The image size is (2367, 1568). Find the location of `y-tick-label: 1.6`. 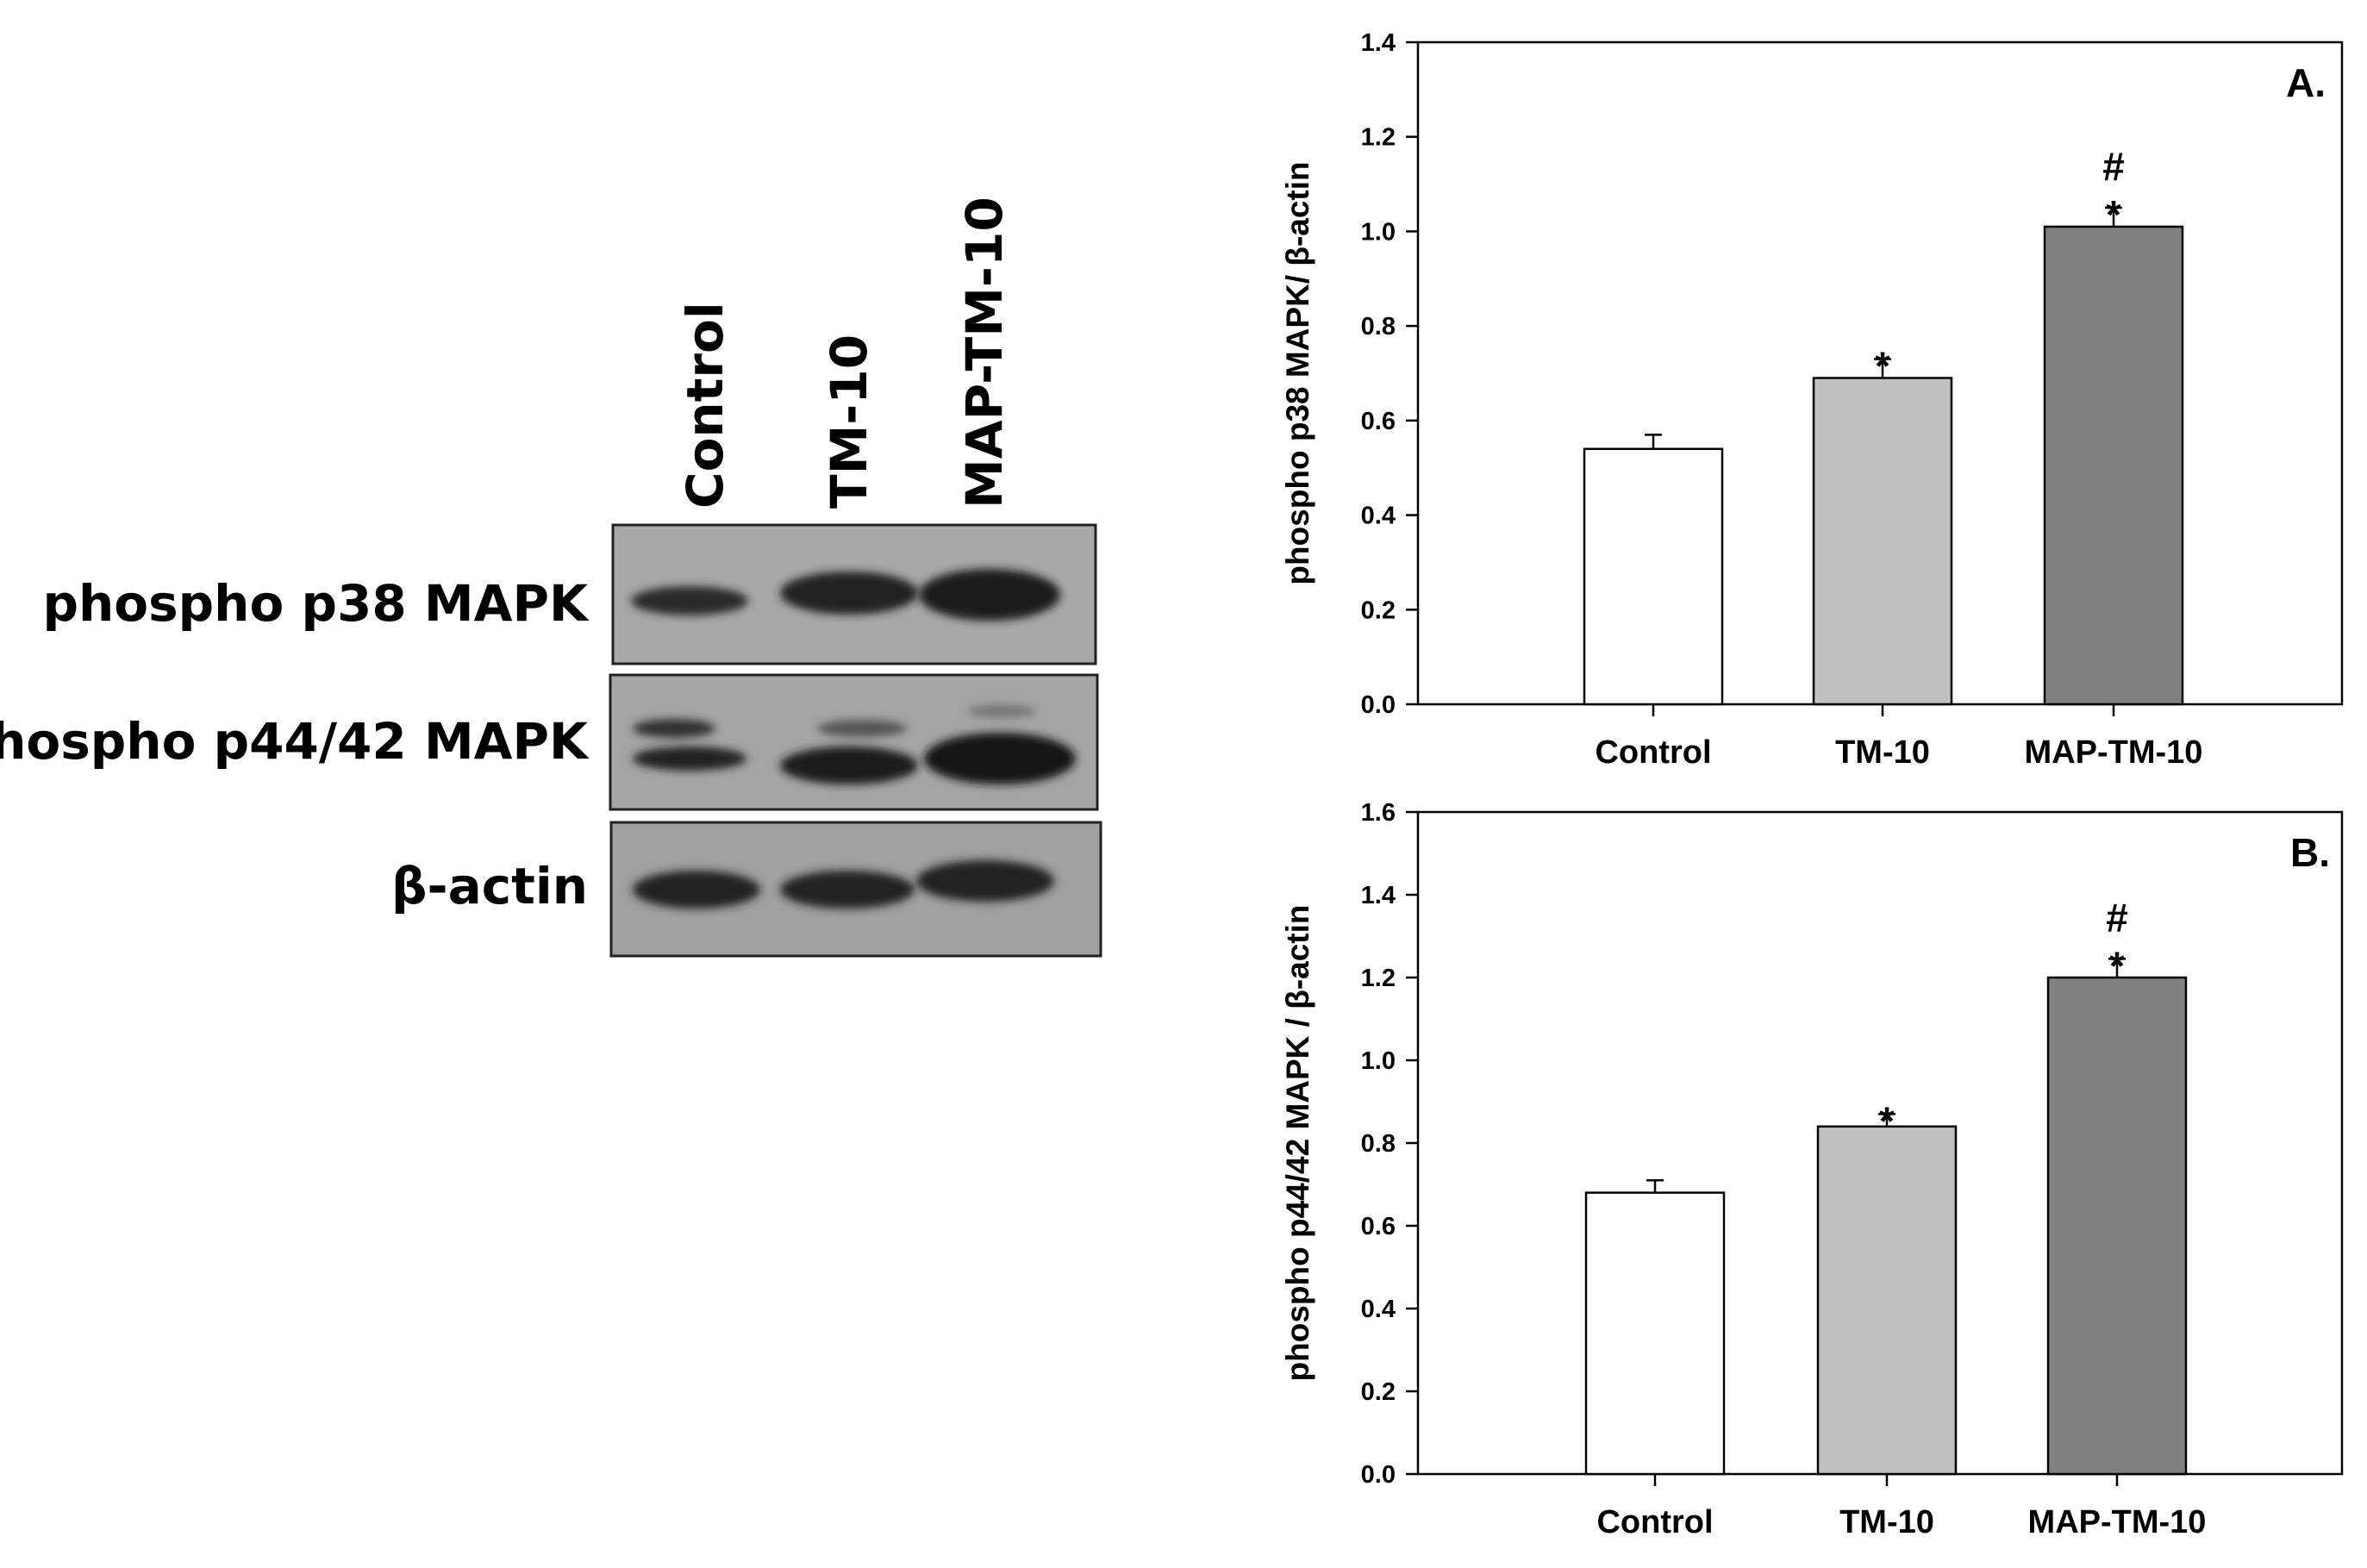

y-tick-label: 1.6 is located at coordinates (1378, 813).